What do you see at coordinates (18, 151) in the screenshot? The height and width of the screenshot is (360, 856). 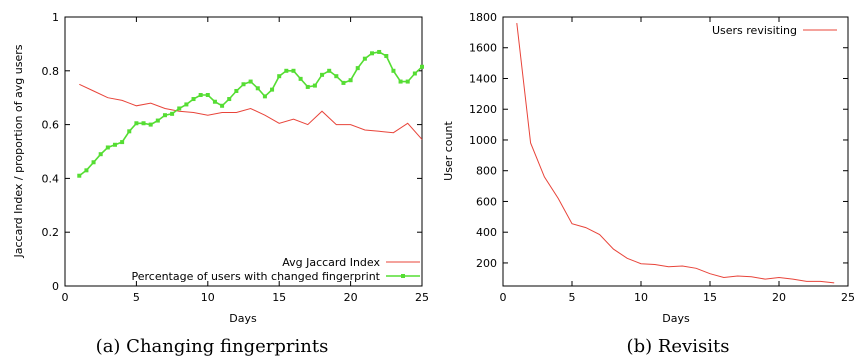 I see `y-axis-label: Jaccard Index / proportion of avg users` at bounding box center [18, 151].